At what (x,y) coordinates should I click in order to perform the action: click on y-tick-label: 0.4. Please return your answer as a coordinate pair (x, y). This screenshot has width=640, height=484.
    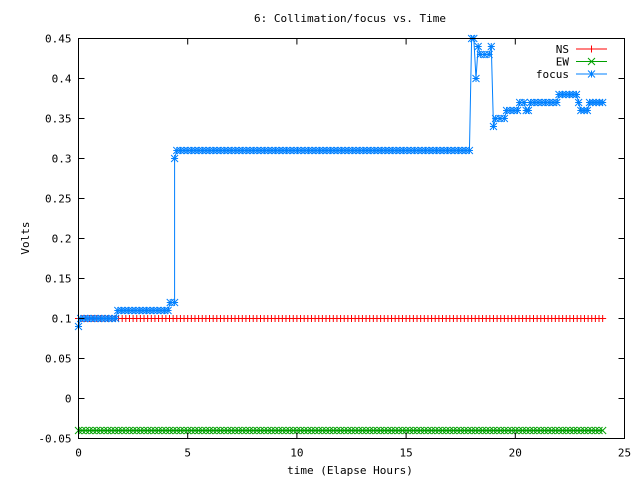
    Looking at the image, I should click on (62, 79).